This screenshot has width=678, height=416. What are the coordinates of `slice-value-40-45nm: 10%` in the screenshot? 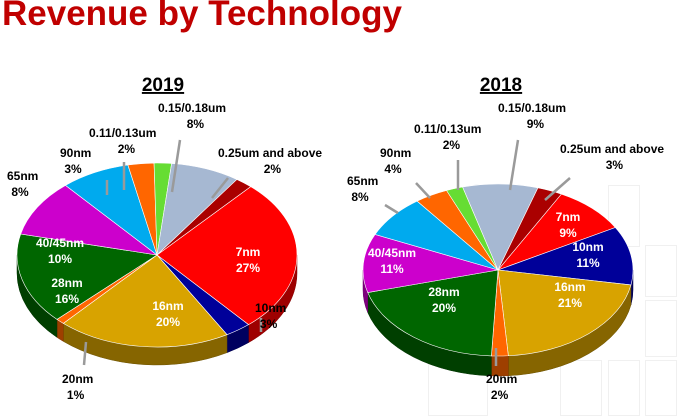 It's located at (60, 259).